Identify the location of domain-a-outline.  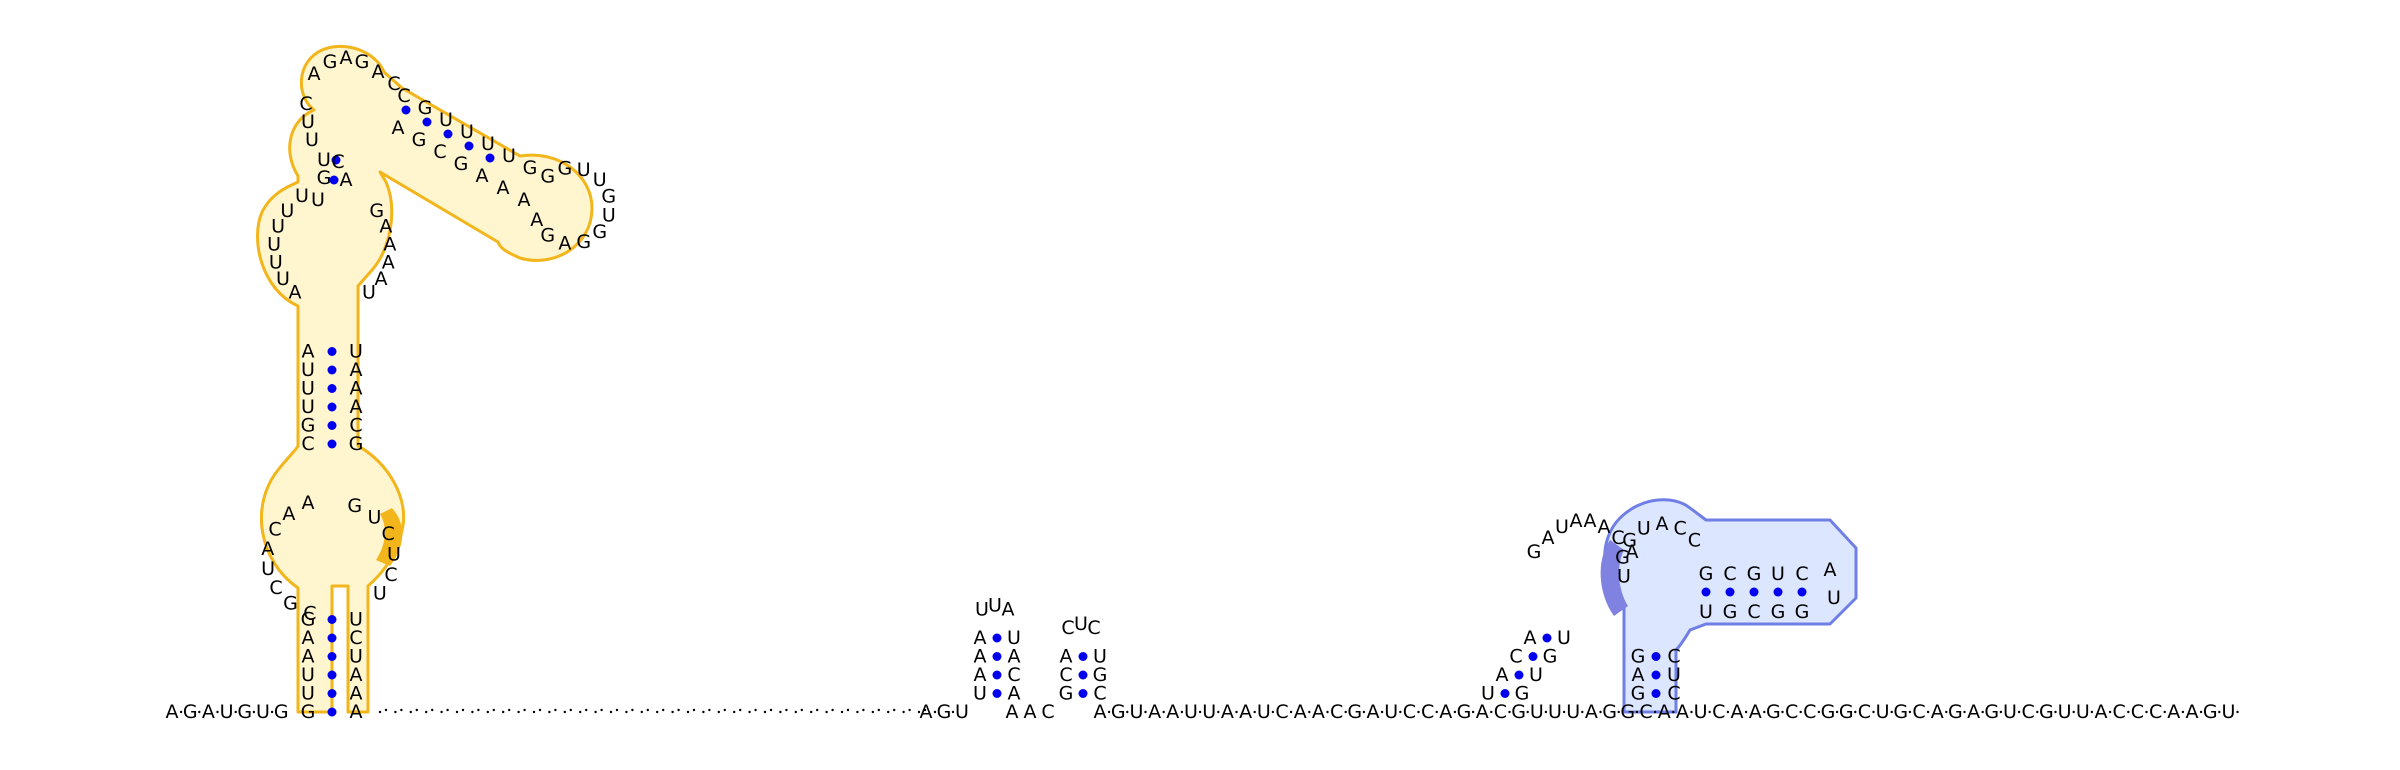
(425, 379).